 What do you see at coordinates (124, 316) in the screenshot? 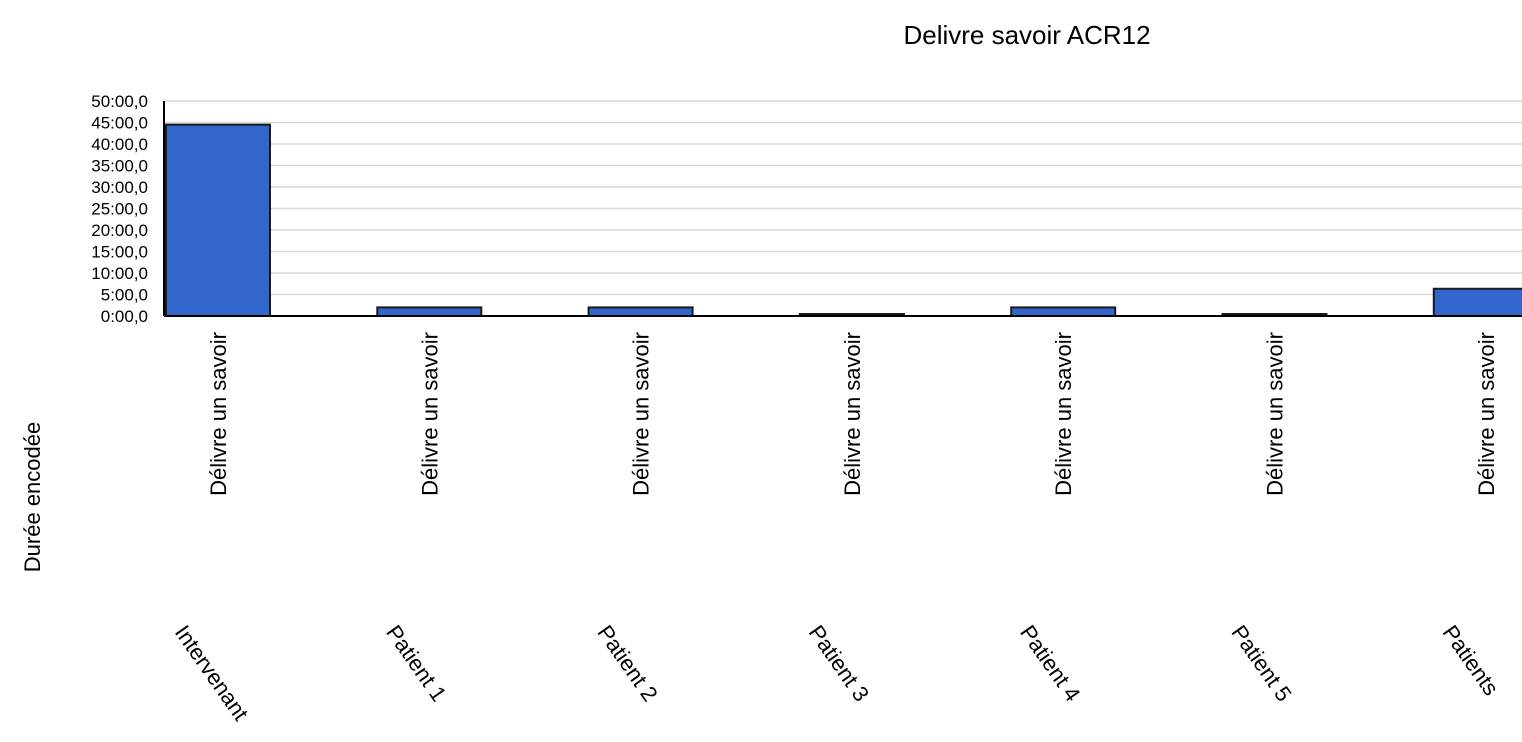
I see `y-tick-label: 0:00,0` at bounding box center [124, 316].